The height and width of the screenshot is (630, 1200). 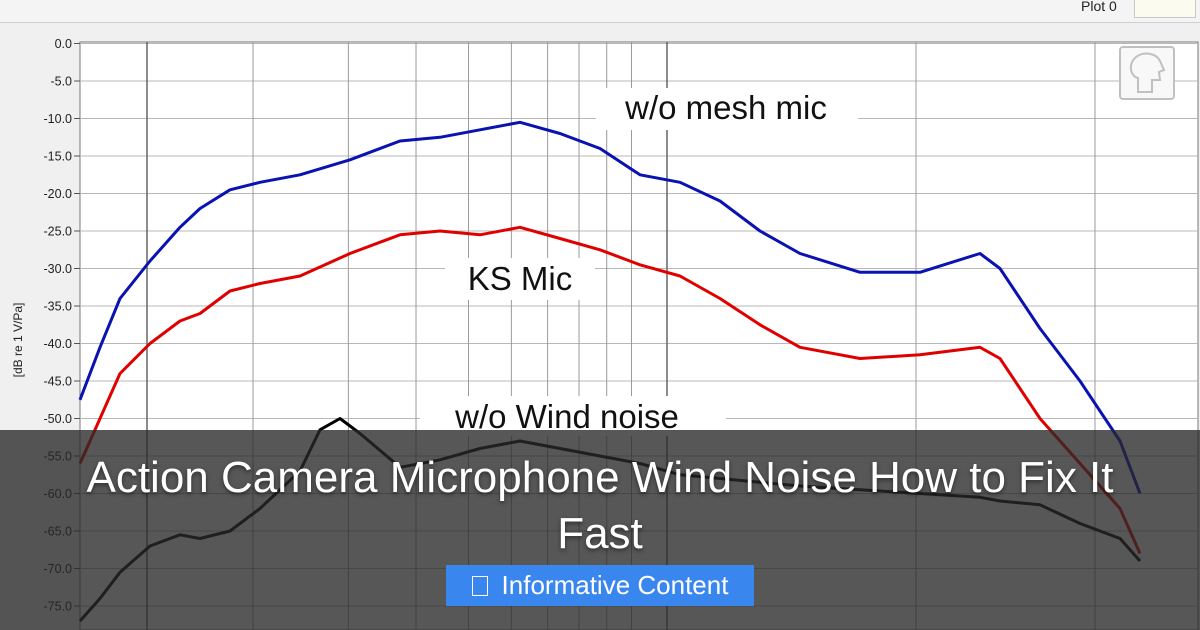 I want to click on annotation-ks-mic: KS Mic, so click(x=520, y=278).